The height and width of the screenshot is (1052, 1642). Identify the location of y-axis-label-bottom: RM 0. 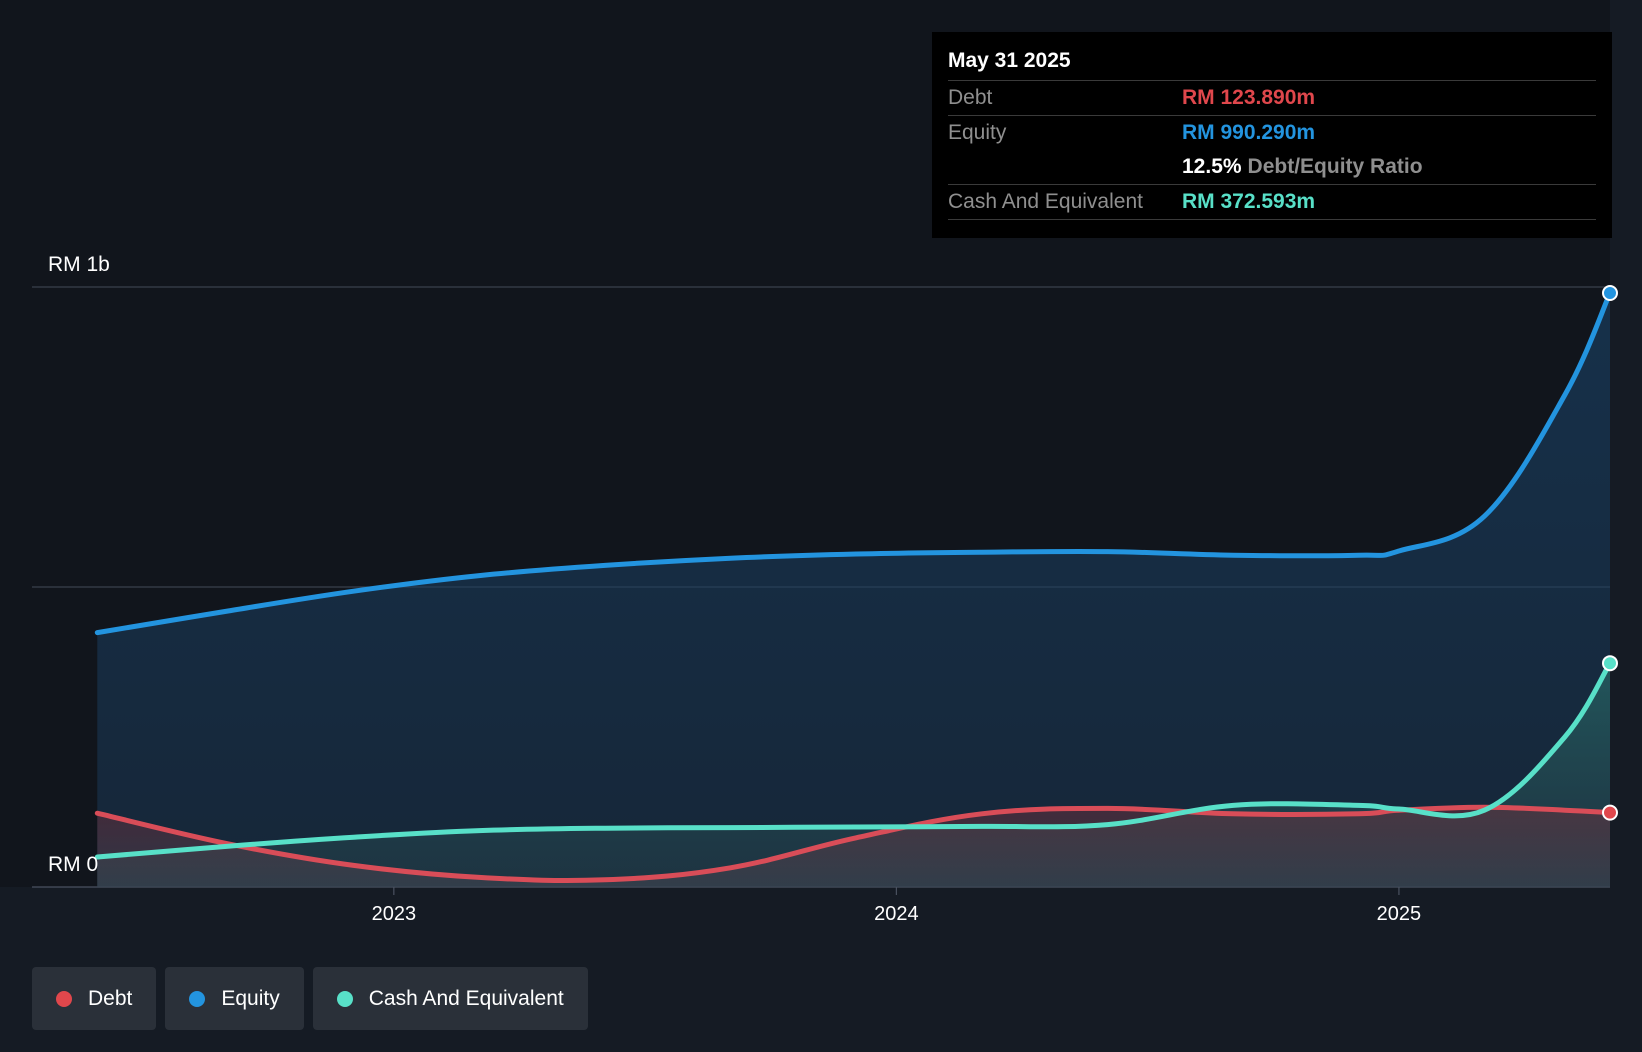
(73, 864).